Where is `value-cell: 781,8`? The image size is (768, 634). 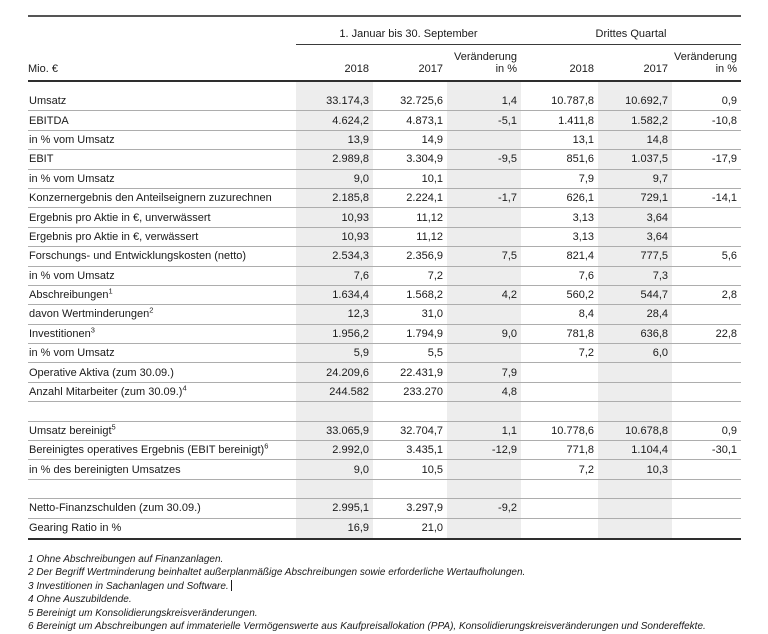 value-cell: 781,8 is located at coordinates (580, 333).